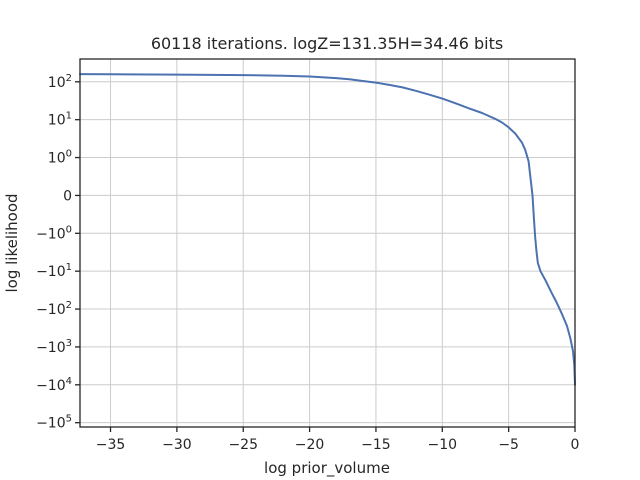 This screenshot has width=640, height=480. What do you see at coordinates (54, 423) in the screenshot?
I see `y-tick-label: −105` at bounding box center [54, 423].